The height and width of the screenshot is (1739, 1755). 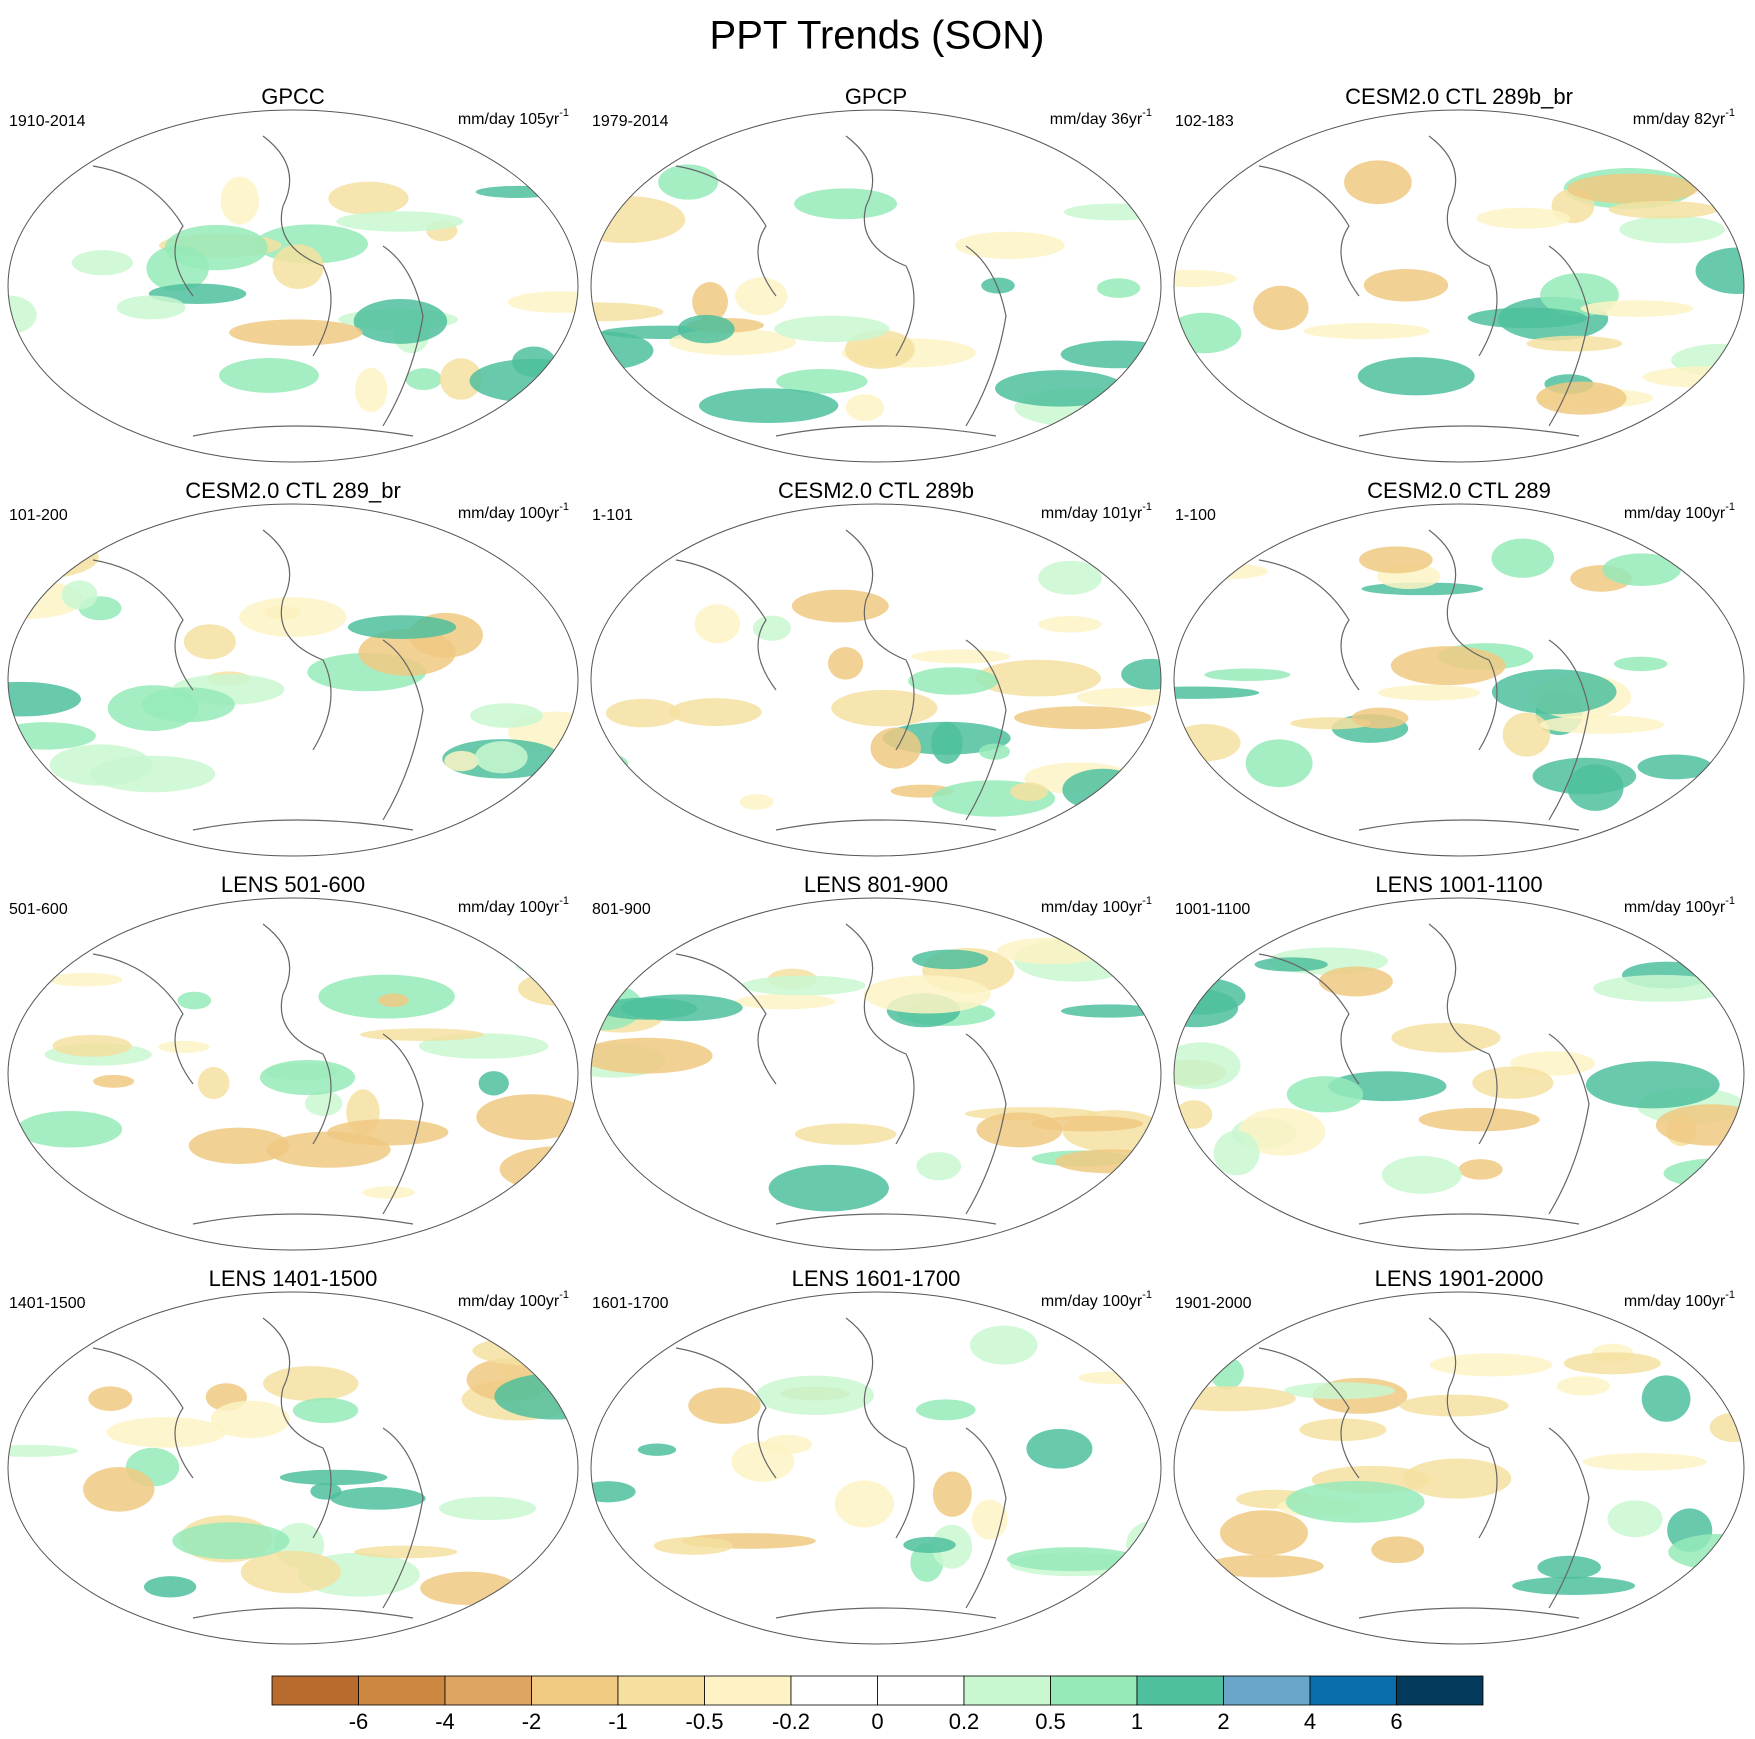 What do you see at coordinates (964, 1721) in the screenshot?
I see `colorbar-label: 0.2` at bounding box center [964, 1721].